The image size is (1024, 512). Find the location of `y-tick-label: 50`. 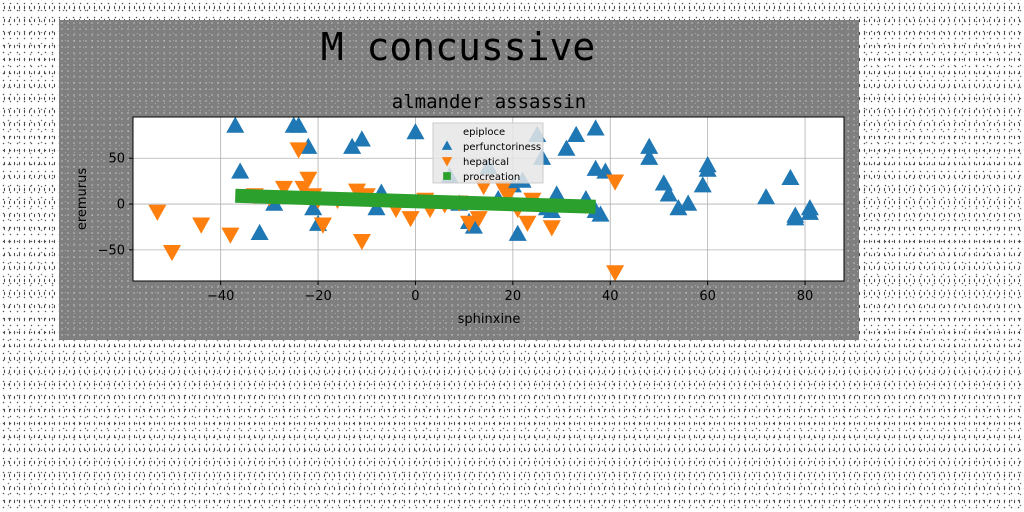

y-tick-label: 50 is located at coordinates (116, 159).